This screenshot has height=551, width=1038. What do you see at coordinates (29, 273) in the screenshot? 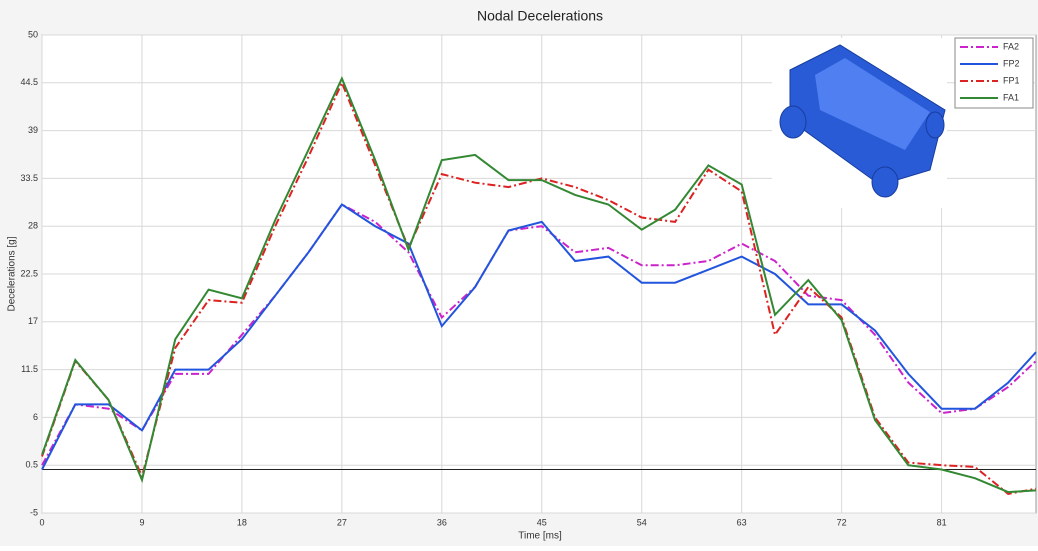
I see `y-tick-label: 22.5` at bounding box center [29, 273].